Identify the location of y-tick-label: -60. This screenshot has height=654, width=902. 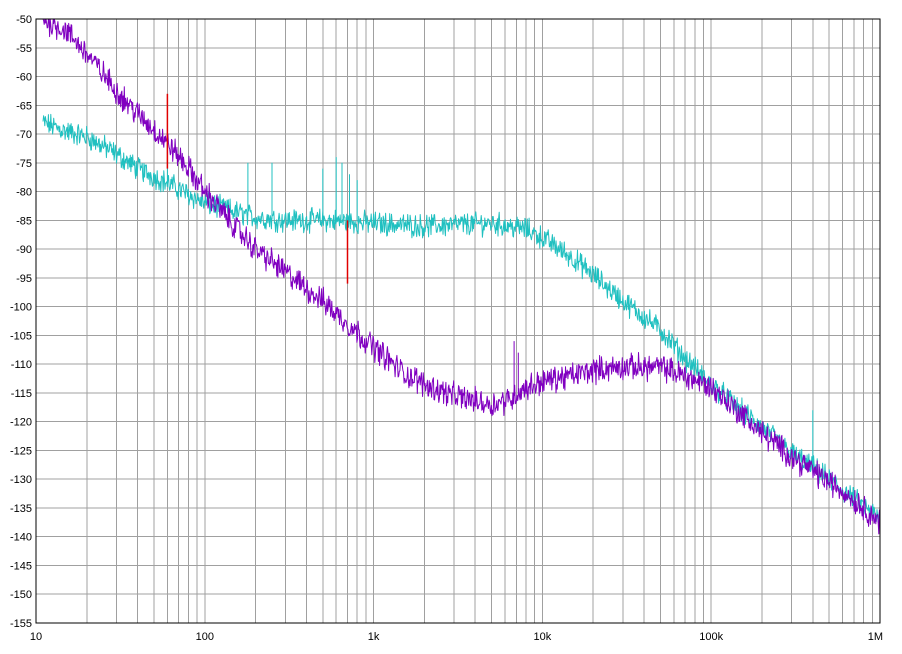
(24, 78).